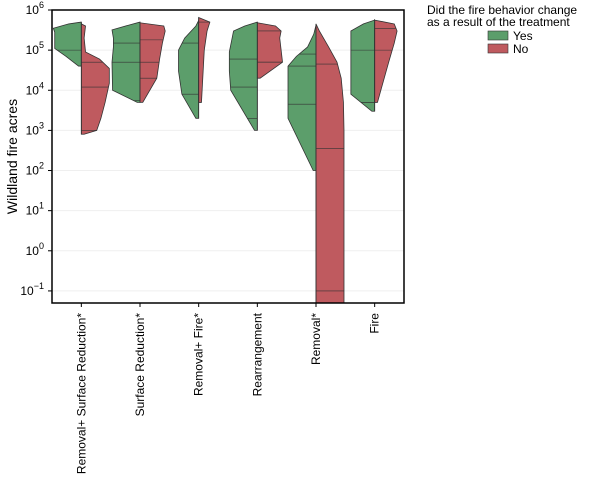 This screenshot has width=602, height=486. What do you see at coordinates (32, 289) in the screenshot?
I see `y-tick-label: 10⁻¹` at bounding box center [32, 289].